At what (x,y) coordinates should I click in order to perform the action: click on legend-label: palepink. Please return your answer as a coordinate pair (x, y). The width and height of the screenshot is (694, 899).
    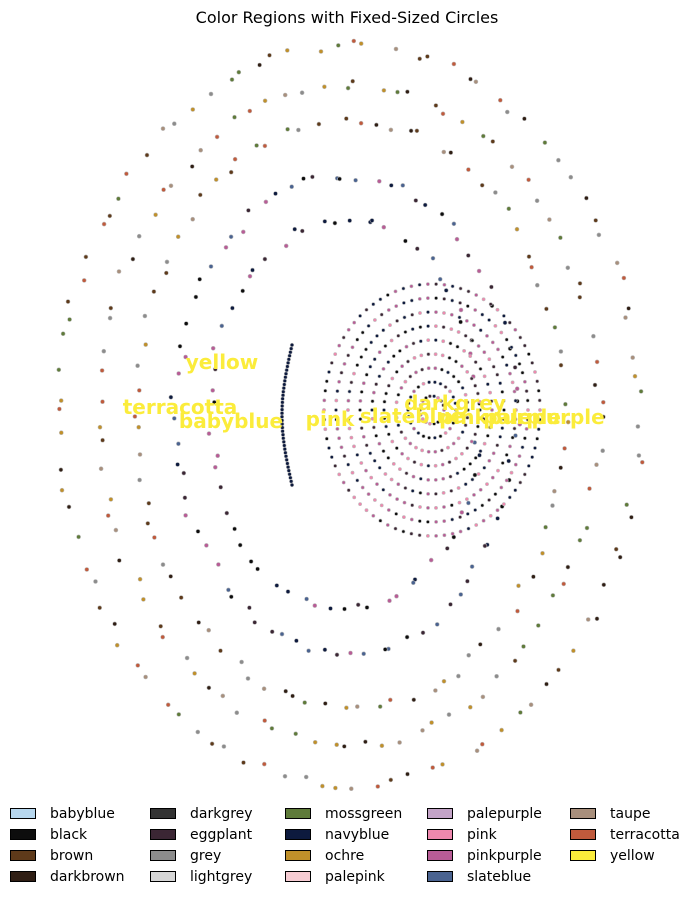
    Looking at the image, I should click on (355, 876).